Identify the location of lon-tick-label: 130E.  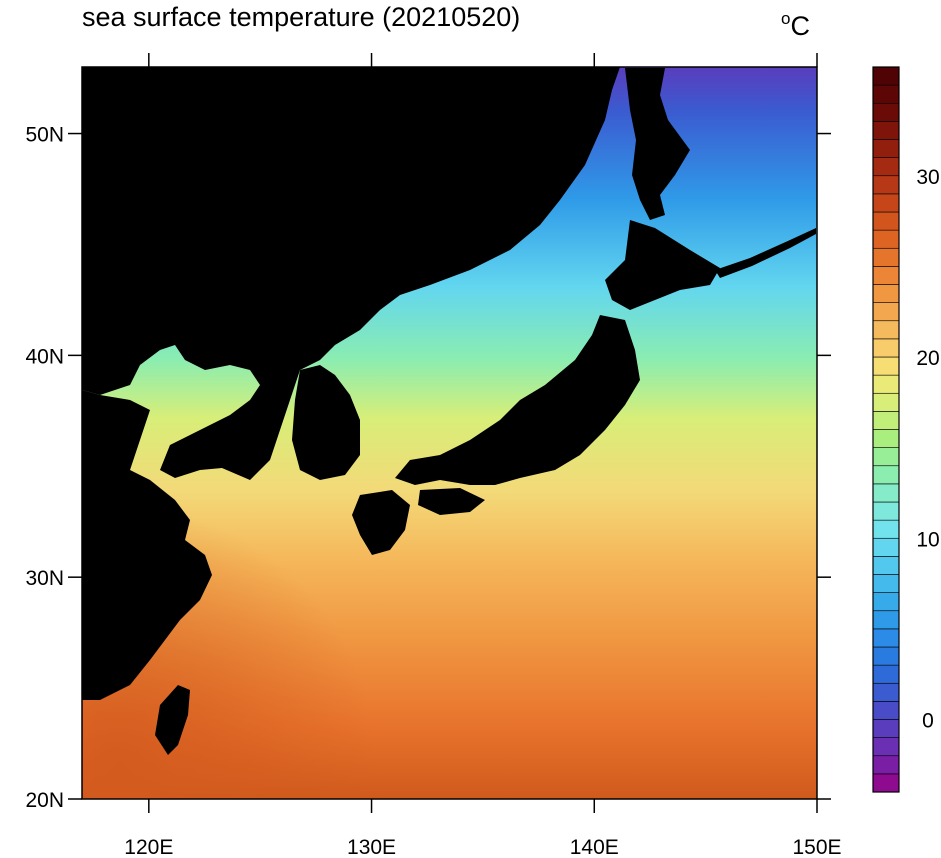
(371, 847).